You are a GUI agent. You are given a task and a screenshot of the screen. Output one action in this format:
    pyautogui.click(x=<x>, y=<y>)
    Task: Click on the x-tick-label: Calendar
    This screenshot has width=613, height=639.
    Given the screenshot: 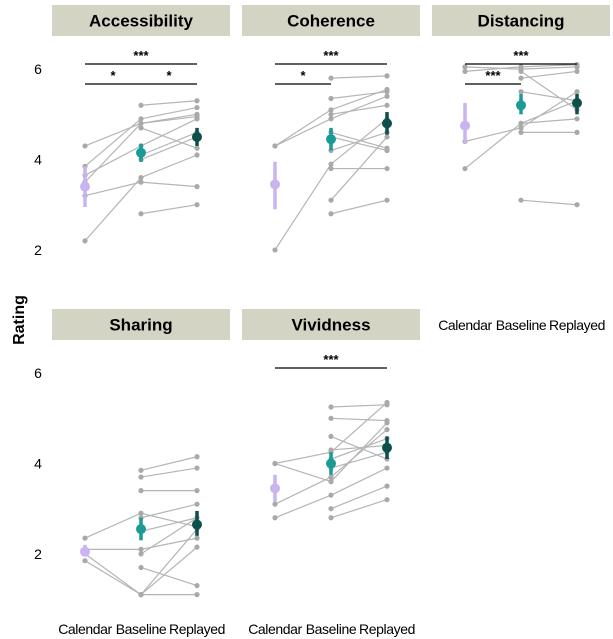 What is the action you would take?
    pyautogui.click(x=275, y=629)
    